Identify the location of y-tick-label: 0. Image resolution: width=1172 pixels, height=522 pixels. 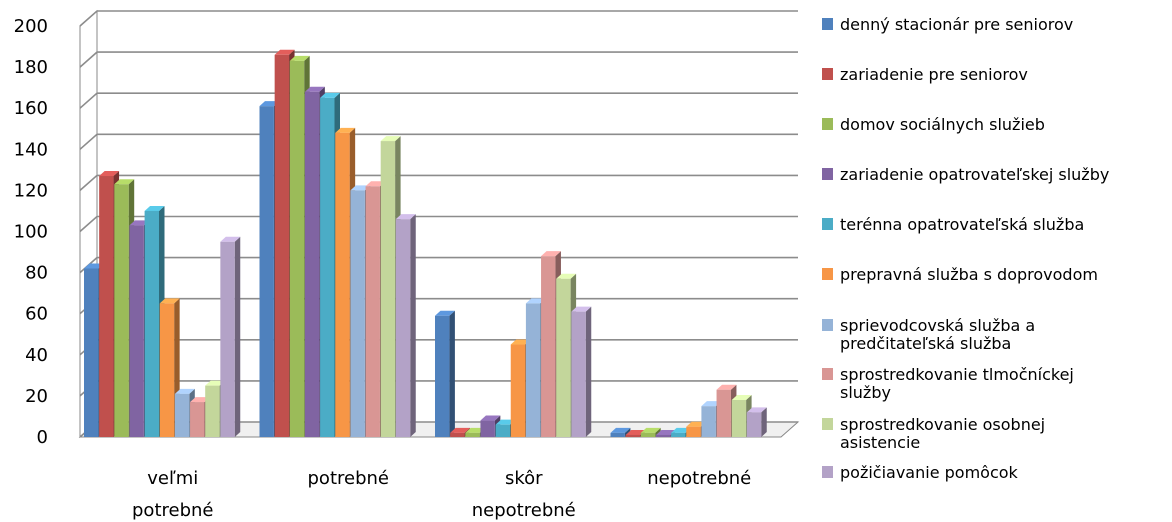
(42, 437).